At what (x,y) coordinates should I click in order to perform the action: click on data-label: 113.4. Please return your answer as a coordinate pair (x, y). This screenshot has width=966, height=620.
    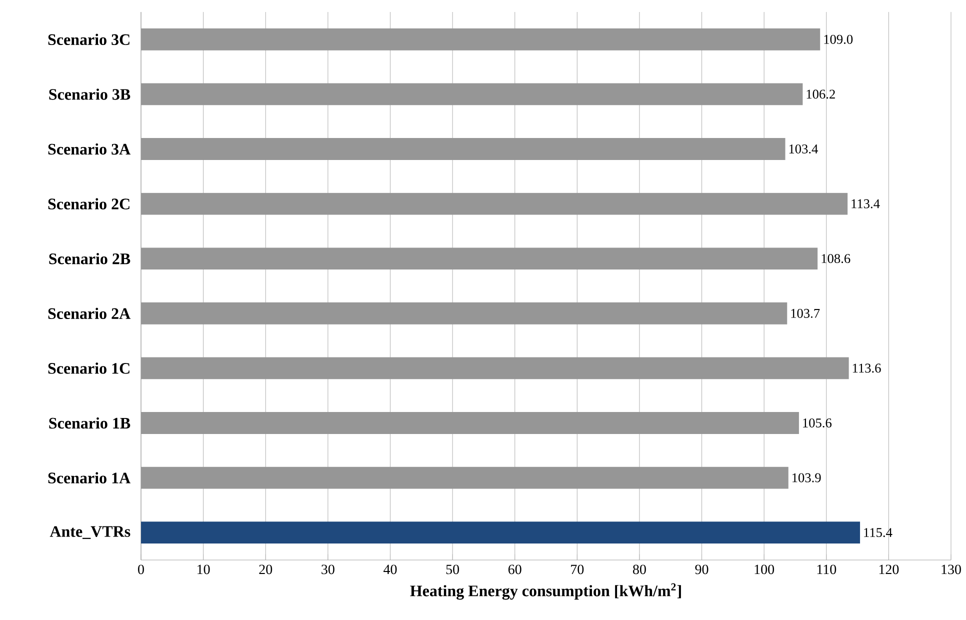
    Looking at the image, I should click on (866, 203).